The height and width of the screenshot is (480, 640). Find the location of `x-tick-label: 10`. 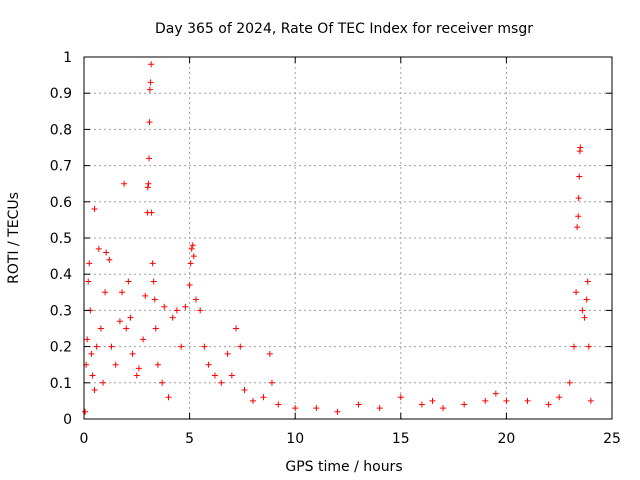

x-tick-label: 10 is located at coordinates (295, 439).